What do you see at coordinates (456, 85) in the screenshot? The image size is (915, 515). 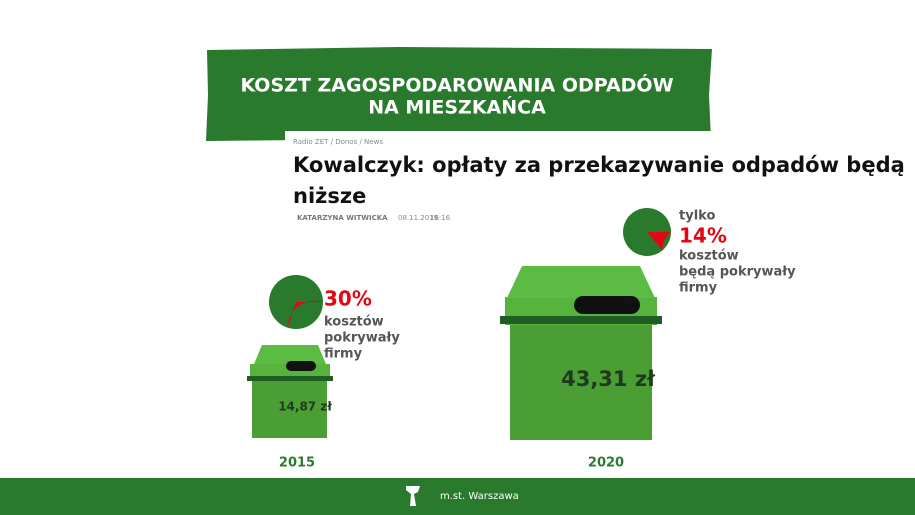 I see `banner-title: KOSZT ZAGOSPODAROWANIA ODPADÓW` at bounding box center [456, 85].